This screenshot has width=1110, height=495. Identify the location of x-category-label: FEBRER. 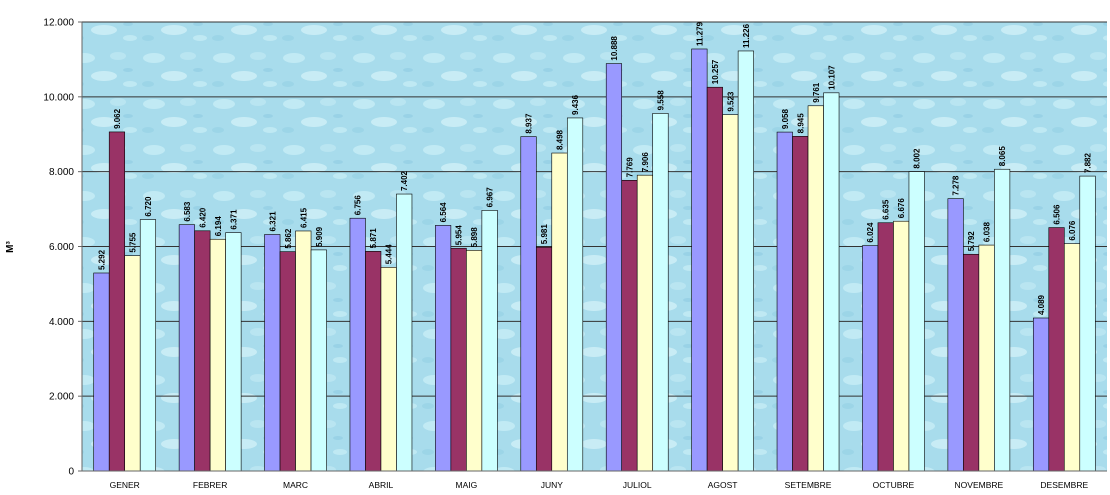
(210, 485).